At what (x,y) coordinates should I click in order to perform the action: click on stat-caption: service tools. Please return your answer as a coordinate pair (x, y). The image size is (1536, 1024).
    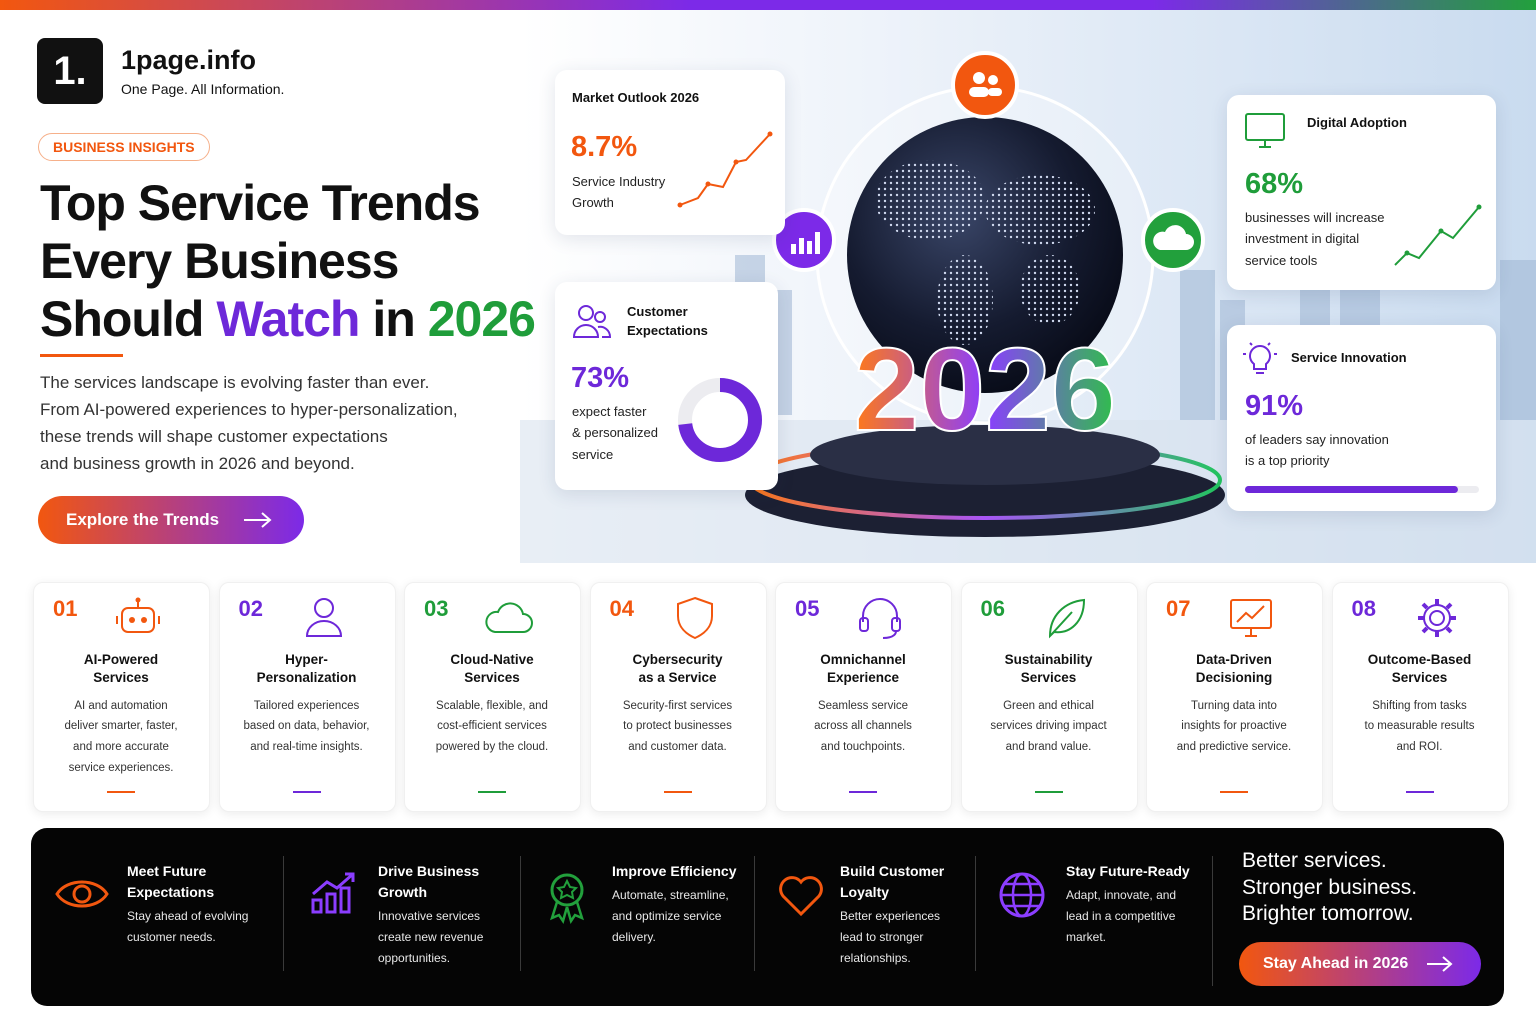
    Looking at the image, I should click on (1281, 260).